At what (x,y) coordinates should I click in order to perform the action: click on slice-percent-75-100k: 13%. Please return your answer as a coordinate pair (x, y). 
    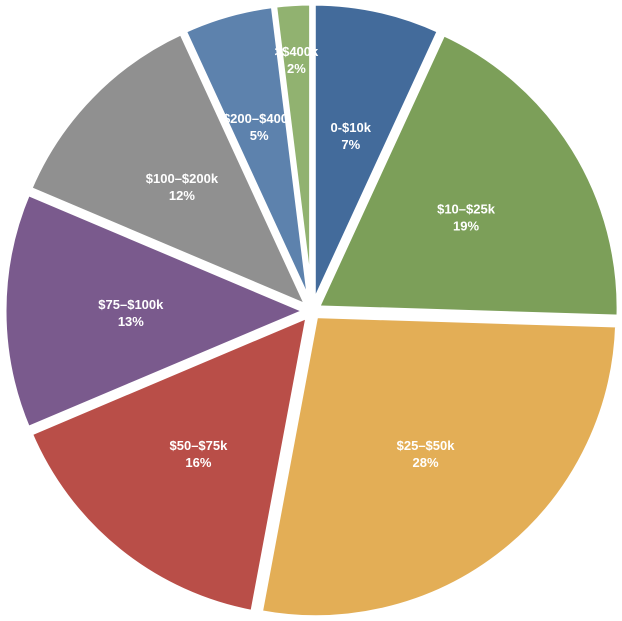
    Looking at the image, I should click on (131, 321).